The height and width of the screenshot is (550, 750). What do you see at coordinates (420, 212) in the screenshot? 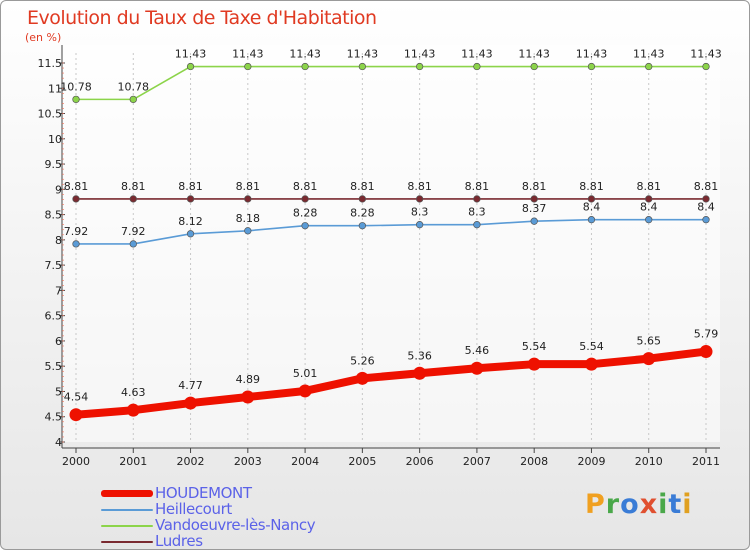
I see `data-label: 8.3` at bounding box center [420, 212].